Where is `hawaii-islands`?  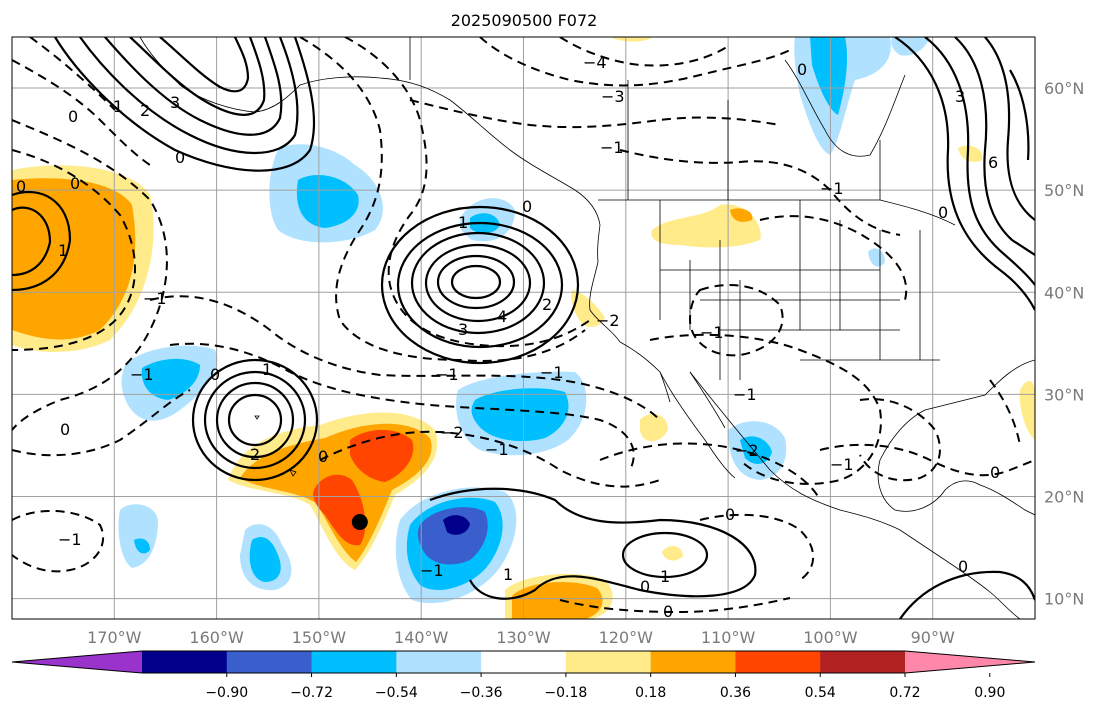 hawaii-islands is located at coordinates (275, 446).